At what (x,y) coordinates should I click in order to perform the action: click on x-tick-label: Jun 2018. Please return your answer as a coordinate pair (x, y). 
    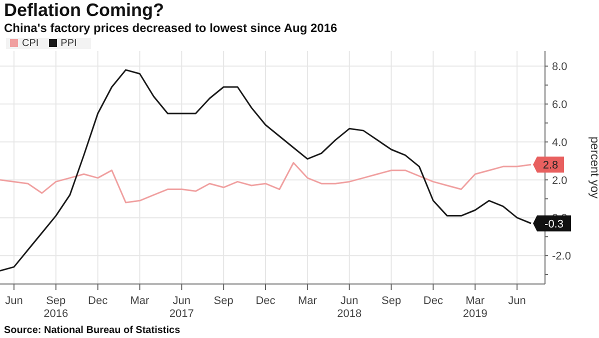
    Looking at the image, I should click on (349, 307).